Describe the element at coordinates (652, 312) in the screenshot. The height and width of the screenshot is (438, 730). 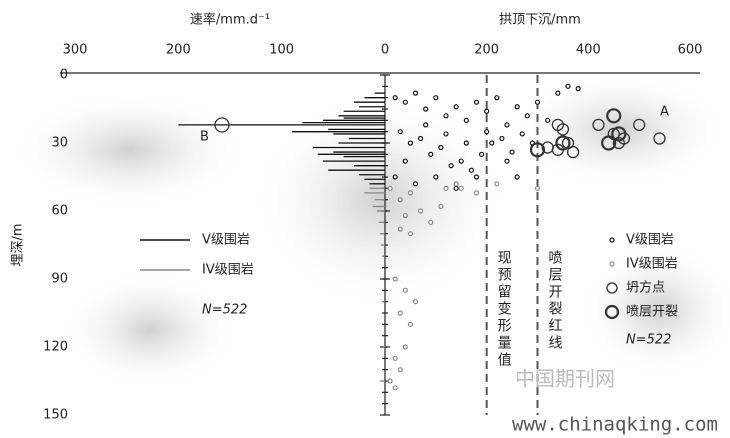
I see `legend-label: 喷层开裂` at that location.